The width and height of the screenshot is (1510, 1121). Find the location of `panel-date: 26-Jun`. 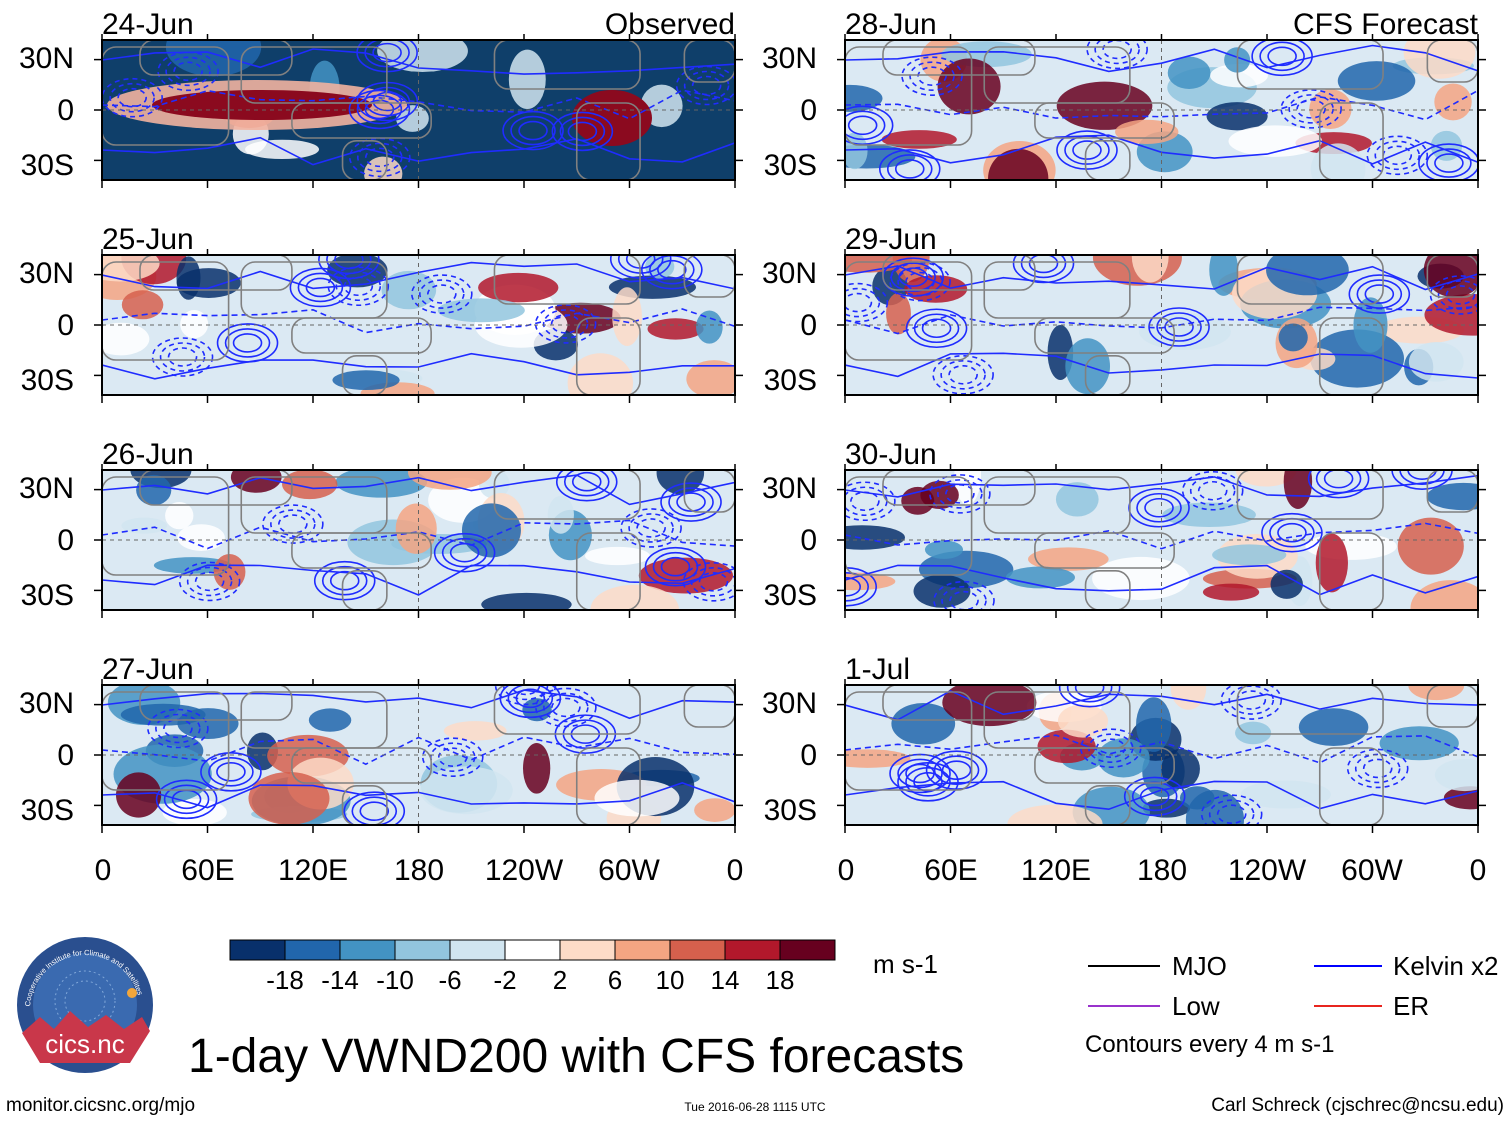

panel-date: 26-Jun is located at coordinates (148, 454).